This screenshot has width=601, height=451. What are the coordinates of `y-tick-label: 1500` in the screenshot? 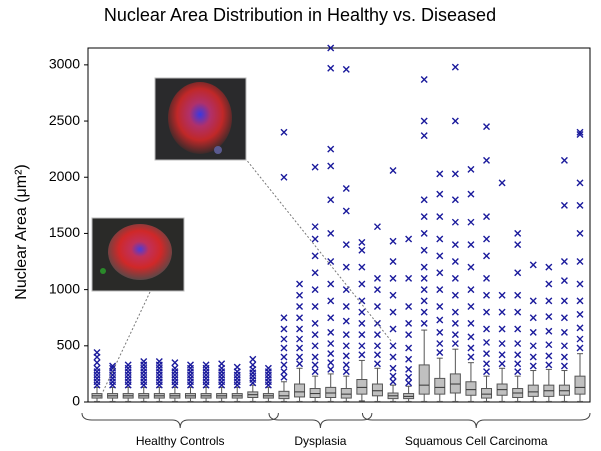 It's located at (64, 232).